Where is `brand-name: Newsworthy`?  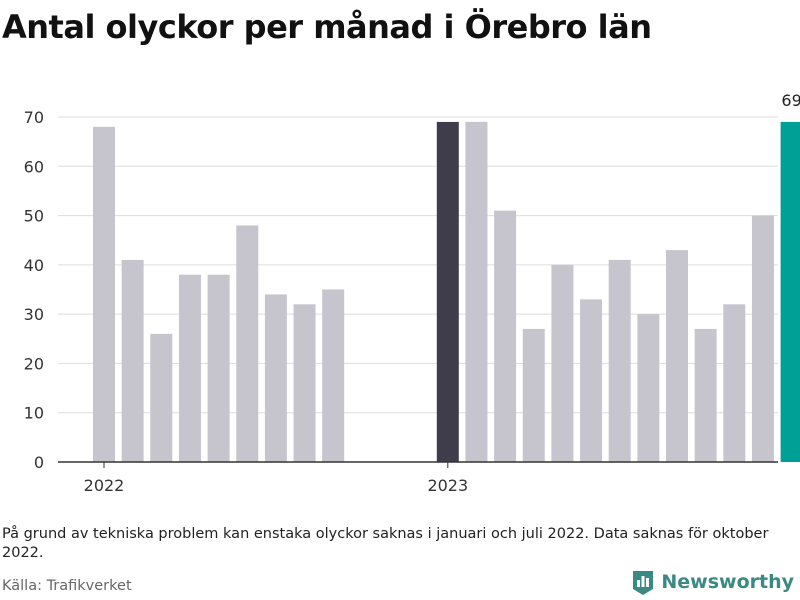
brand-name: Newsworthy is located at coordinates (727, 582).